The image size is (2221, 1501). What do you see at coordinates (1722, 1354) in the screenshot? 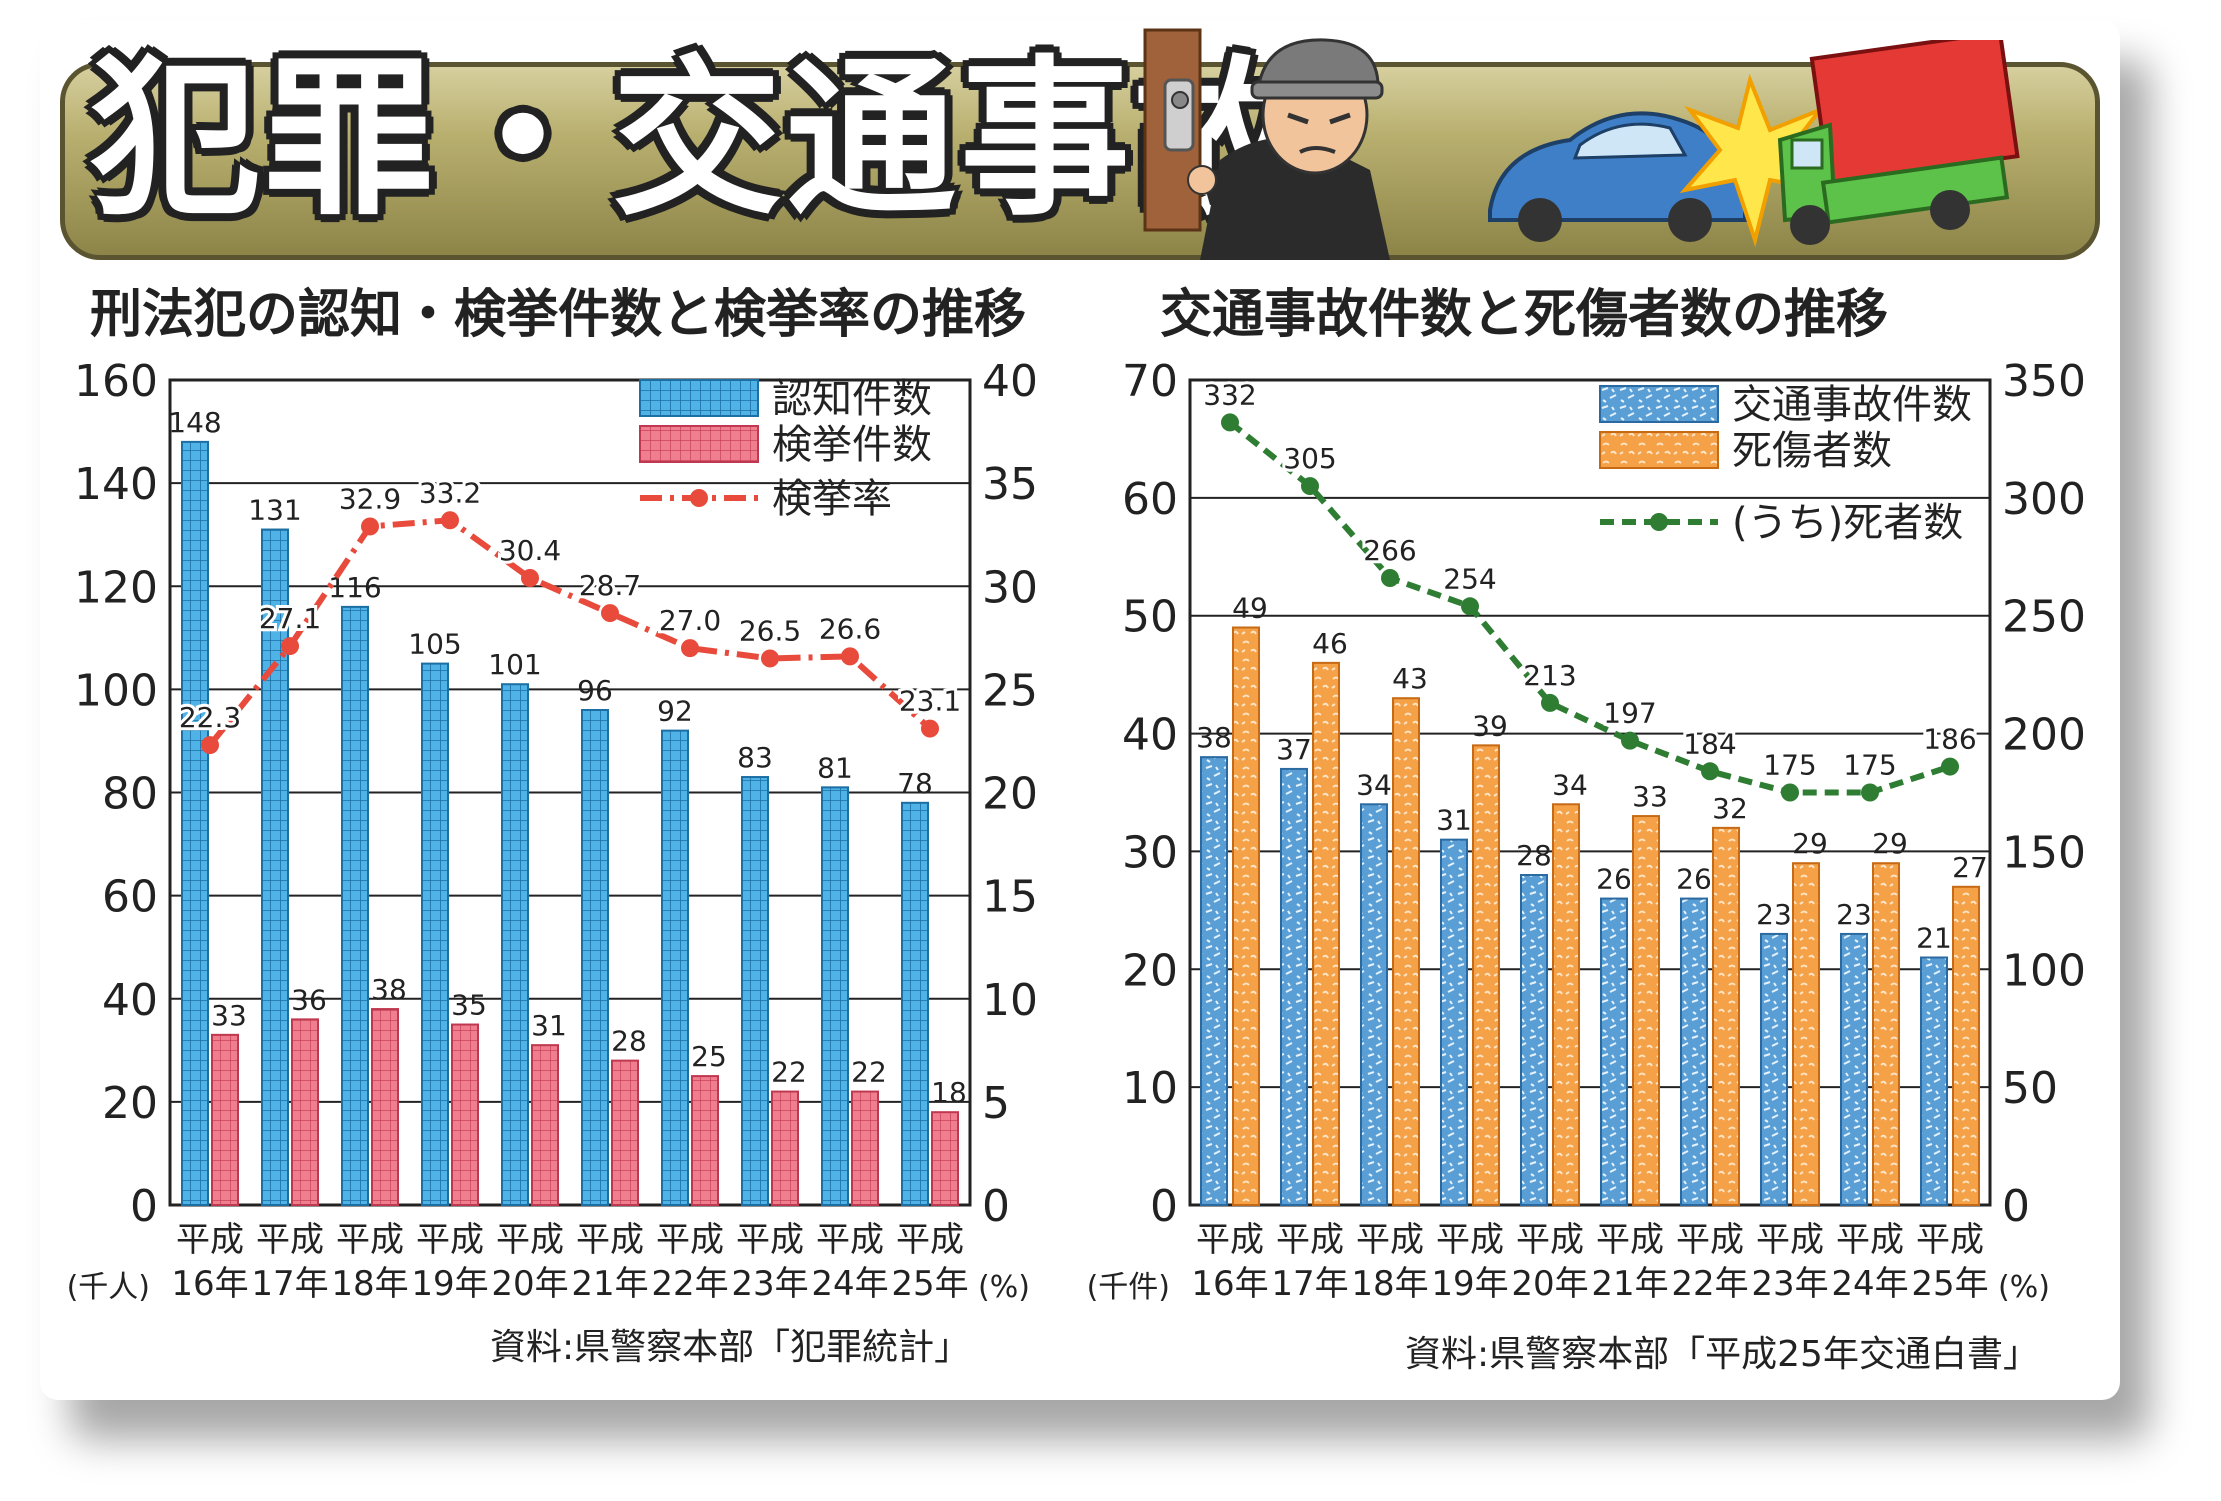
I see `right-chart-source: 資料:県警察本部「平成25年交通白書」` at bounding box center [1722, 1354].